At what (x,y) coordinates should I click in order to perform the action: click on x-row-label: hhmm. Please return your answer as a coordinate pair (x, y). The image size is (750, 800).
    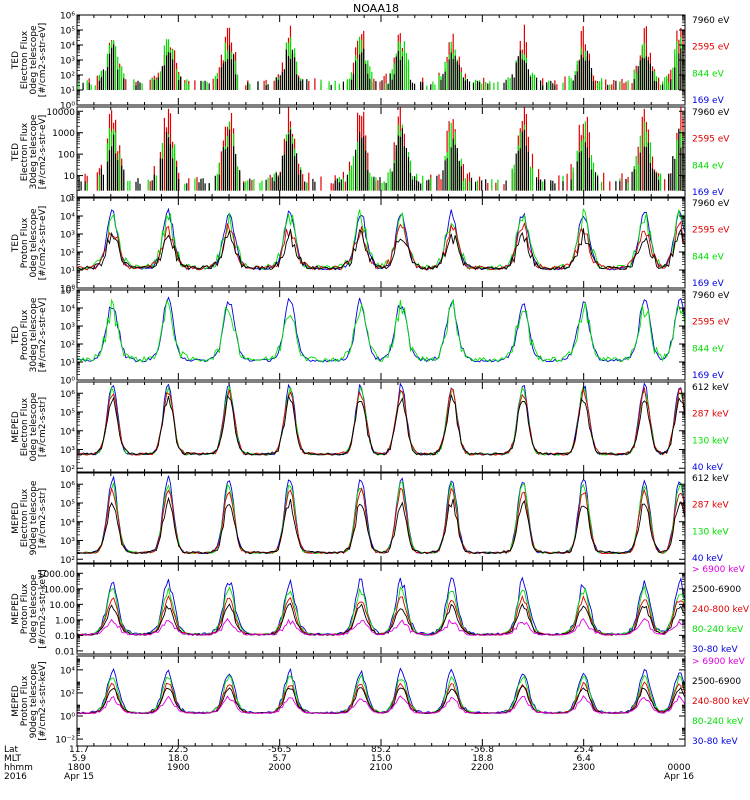
    Looking at the image, I should click on (18, 768).